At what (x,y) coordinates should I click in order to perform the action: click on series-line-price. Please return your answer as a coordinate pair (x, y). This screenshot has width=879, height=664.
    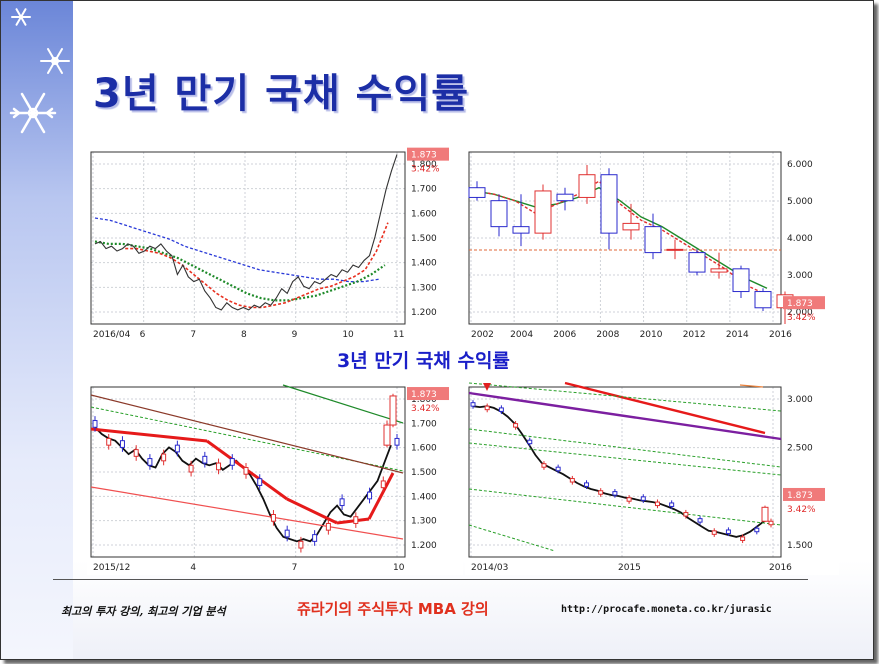
    Looking at the image, I should click on (246, 232).